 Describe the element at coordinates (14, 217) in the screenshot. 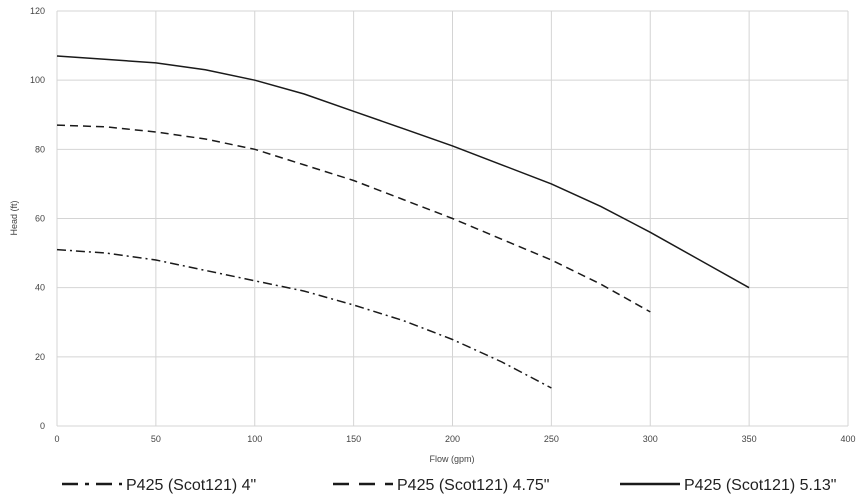

I see `y-axis-title: Head (ft)` at that location.